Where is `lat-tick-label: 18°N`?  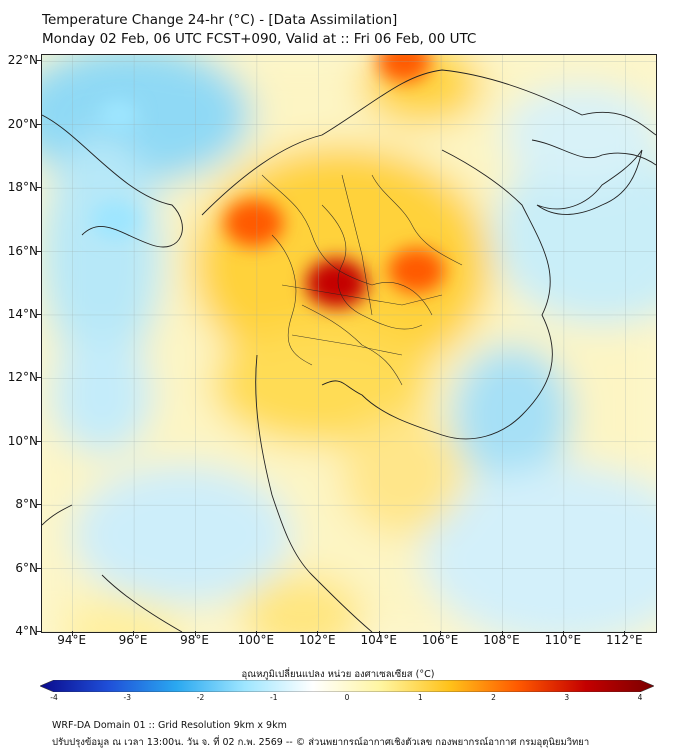
lat-tick-label: 18°N is located at coordinates (22, 187).